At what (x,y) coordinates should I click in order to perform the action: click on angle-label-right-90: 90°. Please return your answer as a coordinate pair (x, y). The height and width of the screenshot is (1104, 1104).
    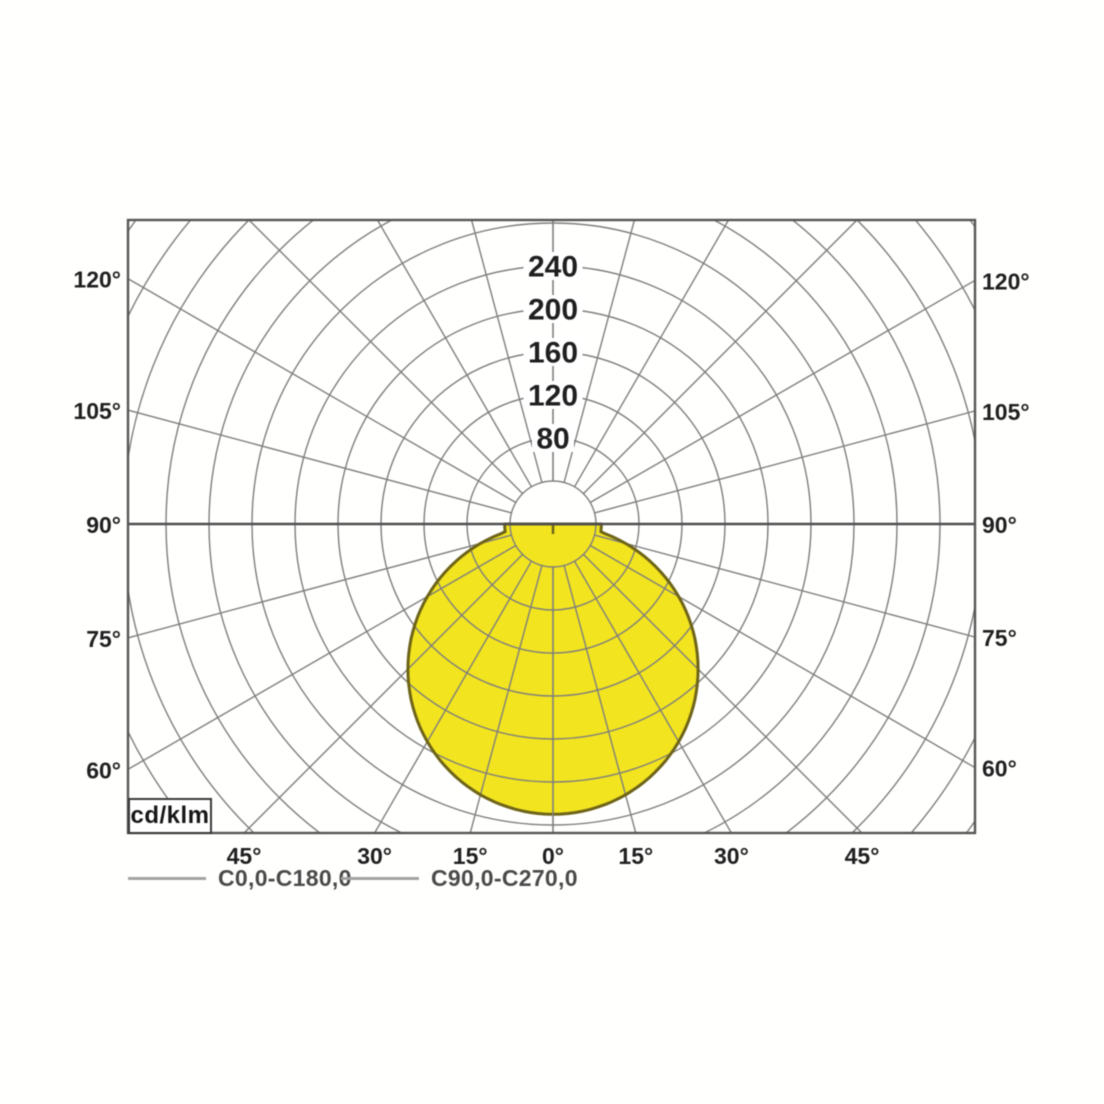
    Looking at the image, I should click on (999, 525).